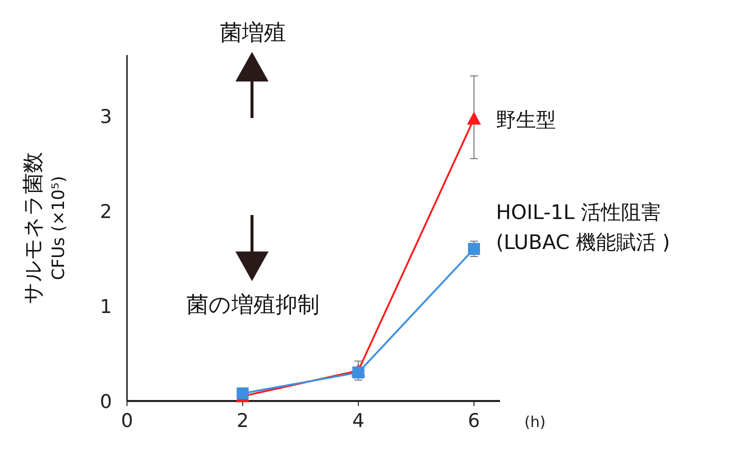 This screenshot has width=755, height=450. I want to click on y-tick-label: 0, so click(106, 402).